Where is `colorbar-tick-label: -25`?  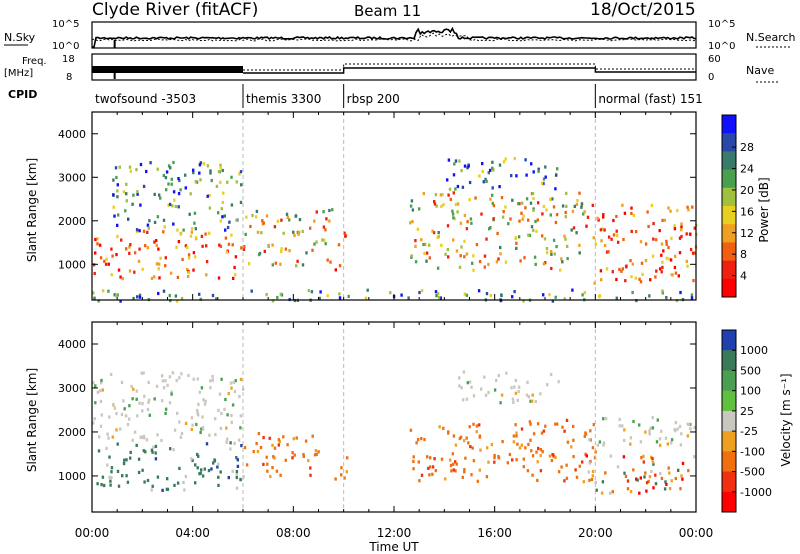 colorbar-tick-label: -25 is located at coordinates (749, 431).